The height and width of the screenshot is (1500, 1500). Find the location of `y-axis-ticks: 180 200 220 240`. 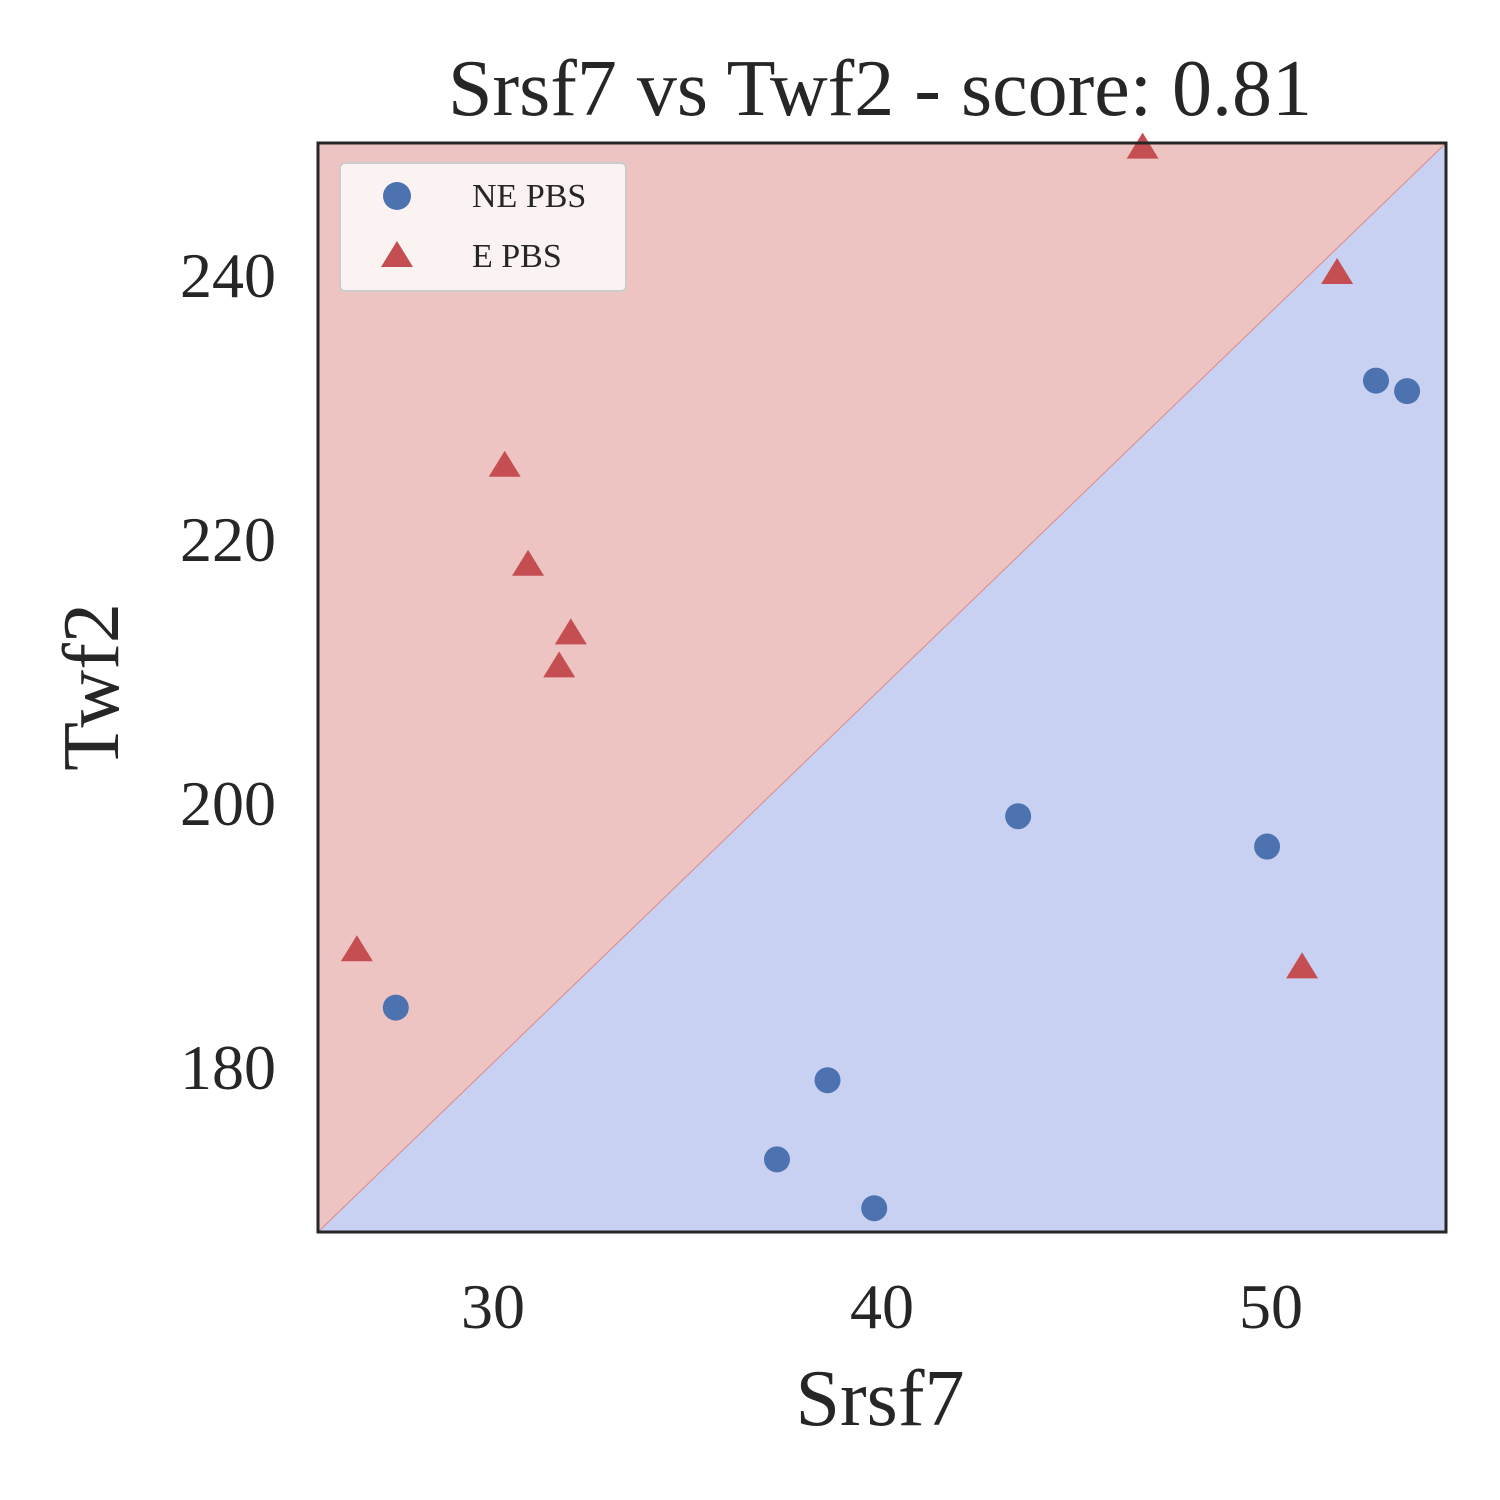

y-axis-ticks: 180 200 220 240 is located at coordinates (228, 671).